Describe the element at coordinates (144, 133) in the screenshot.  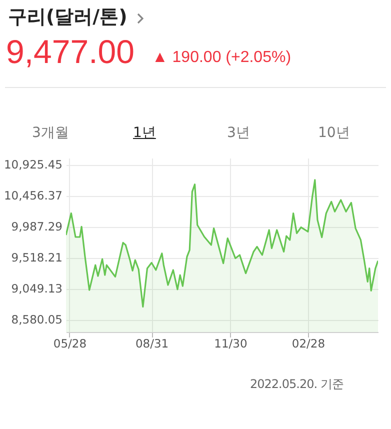
I see `text: 1년` at that location.